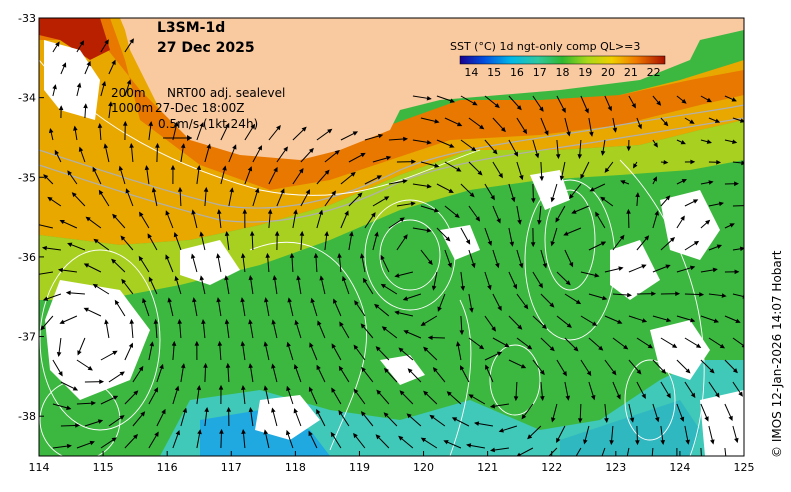 The width and height of the screenshot is (791, 492). I want to click on colorbar-gradient, so click(562, 60).